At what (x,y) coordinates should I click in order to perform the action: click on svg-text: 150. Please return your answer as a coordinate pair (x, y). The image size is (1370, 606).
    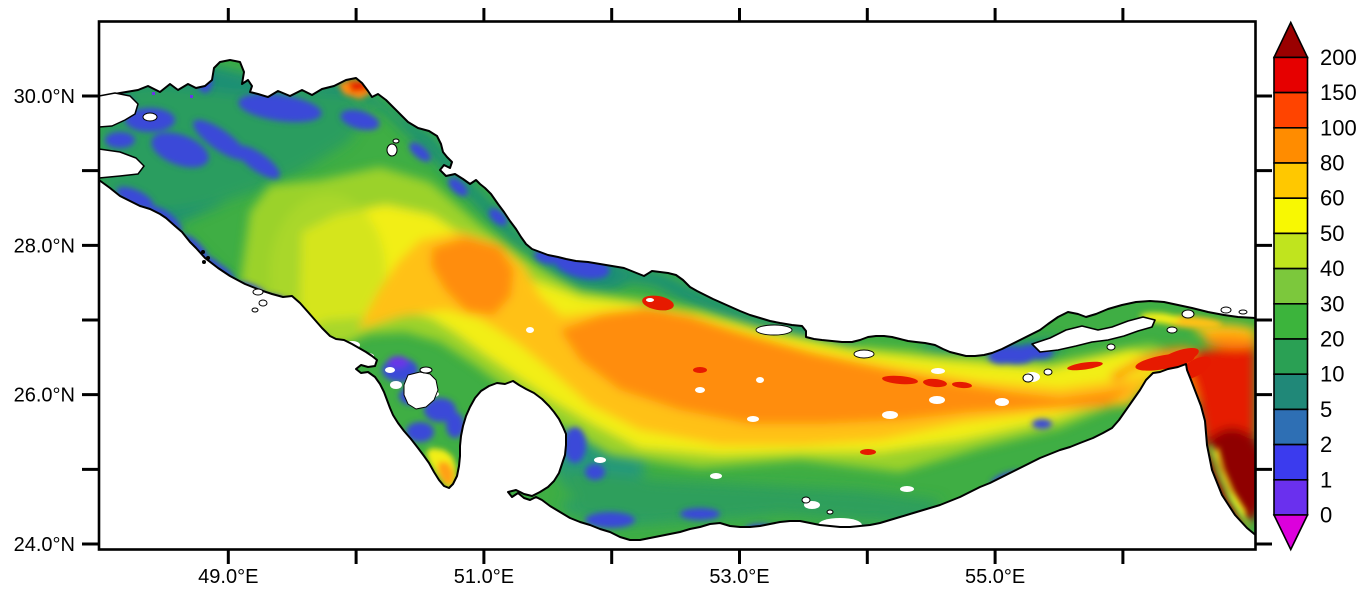
    Looking at the image, I should click on (1338, 92).